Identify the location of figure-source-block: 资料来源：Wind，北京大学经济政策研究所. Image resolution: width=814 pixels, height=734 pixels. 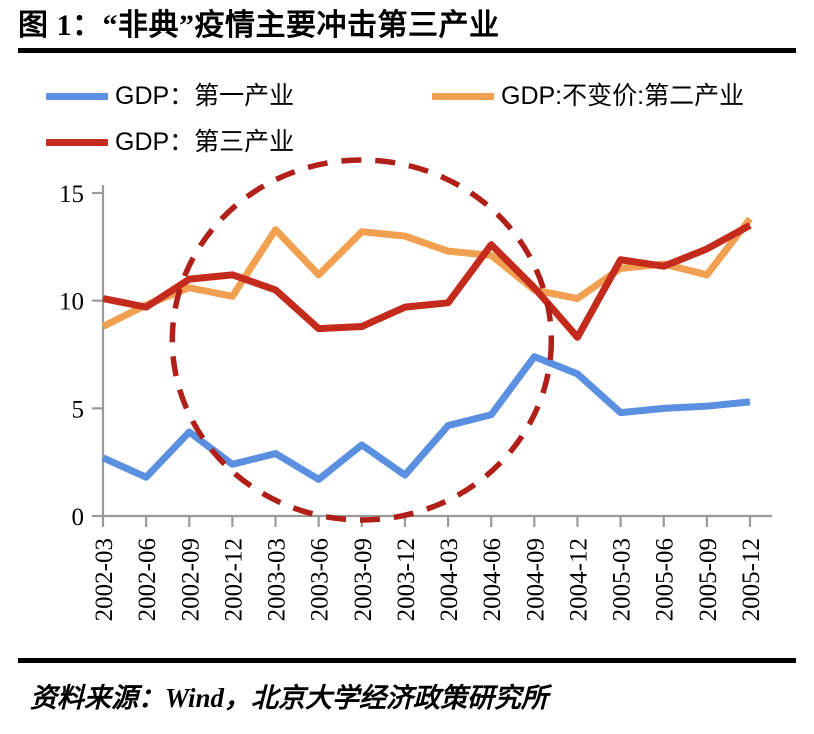
(415, 701).